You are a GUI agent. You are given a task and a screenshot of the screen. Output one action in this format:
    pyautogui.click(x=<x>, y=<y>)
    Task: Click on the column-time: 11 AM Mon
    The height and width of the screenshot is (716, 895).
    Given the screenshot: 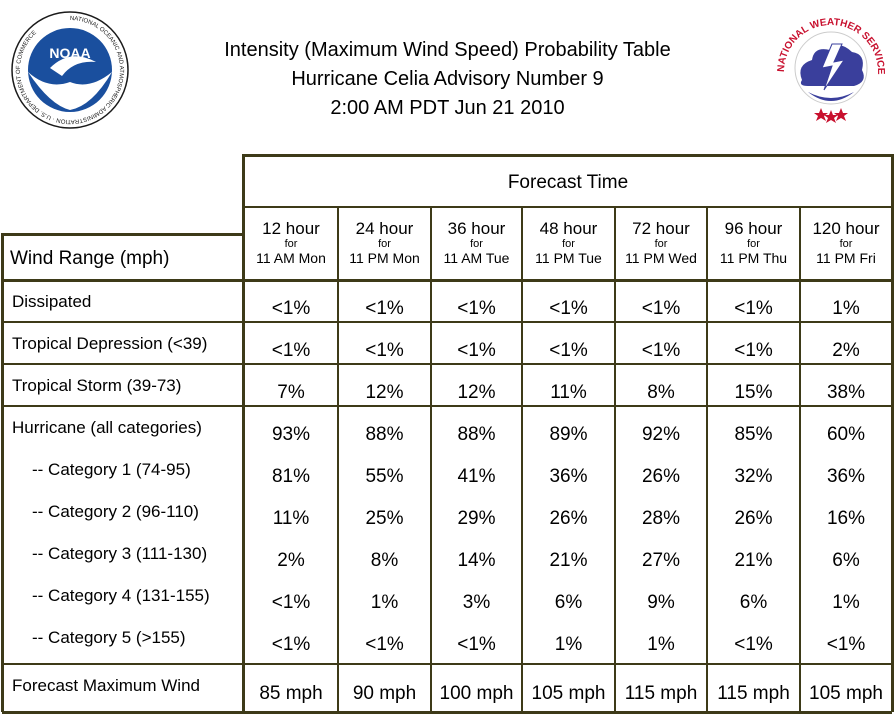 What is the action you would take?
    pyautogui.click(x=291, y=258)
    